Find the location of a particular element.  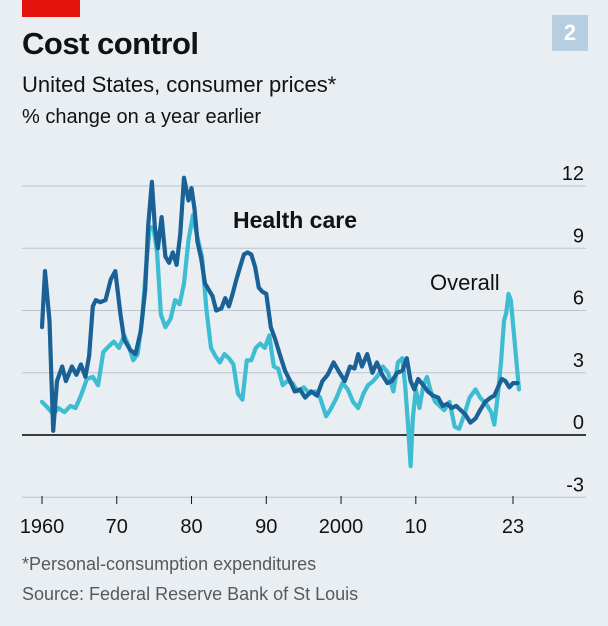

series-labels: Health care Overall is located at coordinates (366, 251).